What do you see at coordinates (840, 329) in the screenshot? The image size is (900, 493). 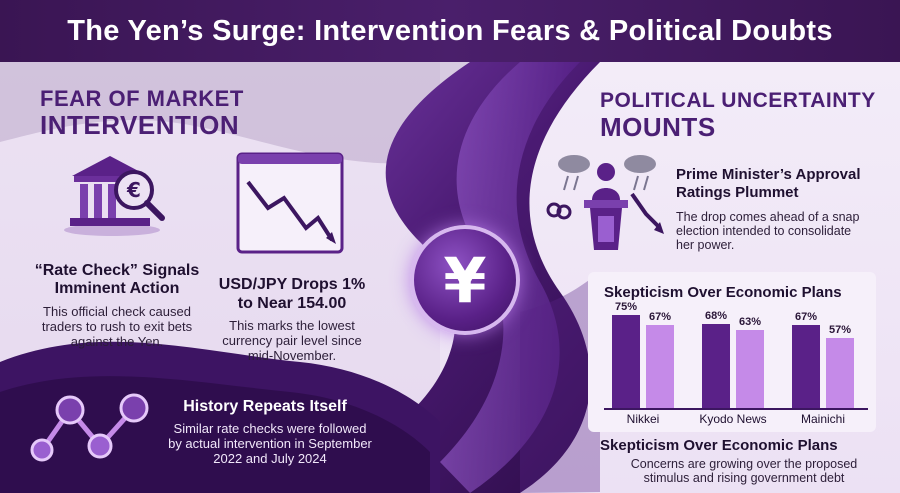 I see `bar-value-label: 57%` at bounding box center [840, 329].